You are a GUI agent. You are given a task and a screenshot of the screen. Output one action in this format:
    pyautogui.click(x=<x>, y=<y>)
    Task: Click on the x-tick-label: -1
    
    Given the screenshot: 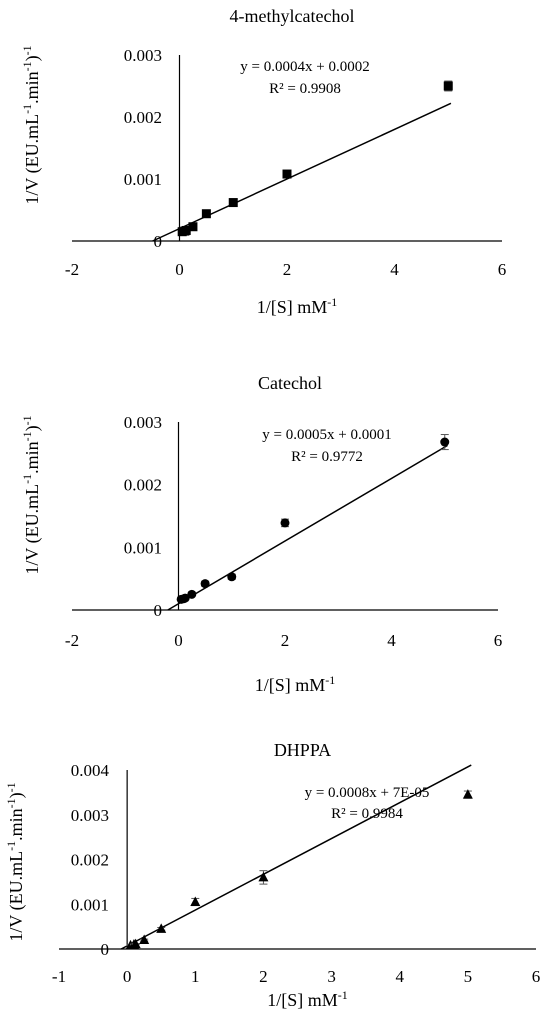 What is the action you would take?
    pyautogui.click(x=59, y=976)
    